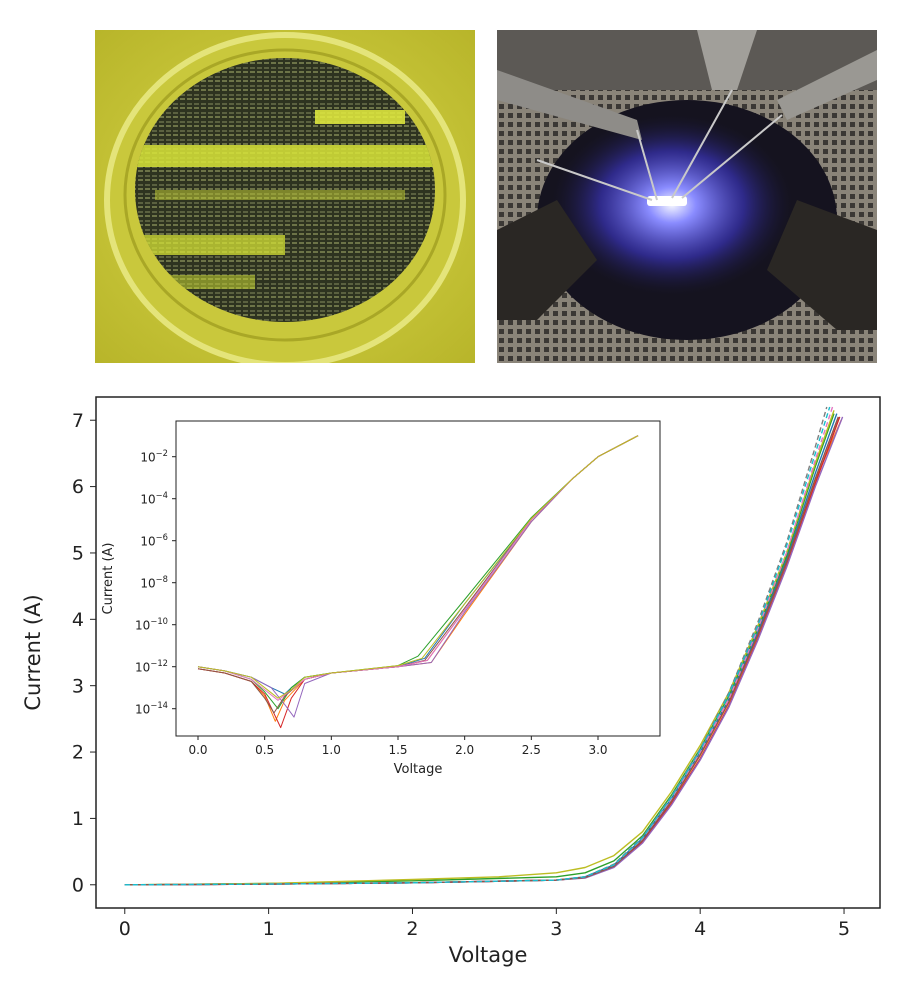 This screenshot has height=994, width=918. What do you see at coordinates (78, 554) in the screenshot?
I see `y-tick-label: 5` at bounding box center [78, 554].